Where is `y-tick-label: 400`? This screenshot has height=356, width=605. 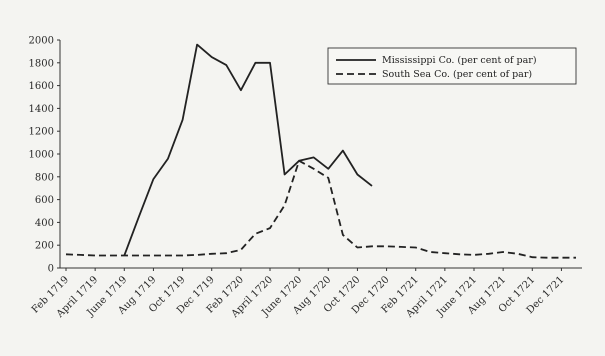
y-tick-label: 400 is located at coordinates (44, 223).